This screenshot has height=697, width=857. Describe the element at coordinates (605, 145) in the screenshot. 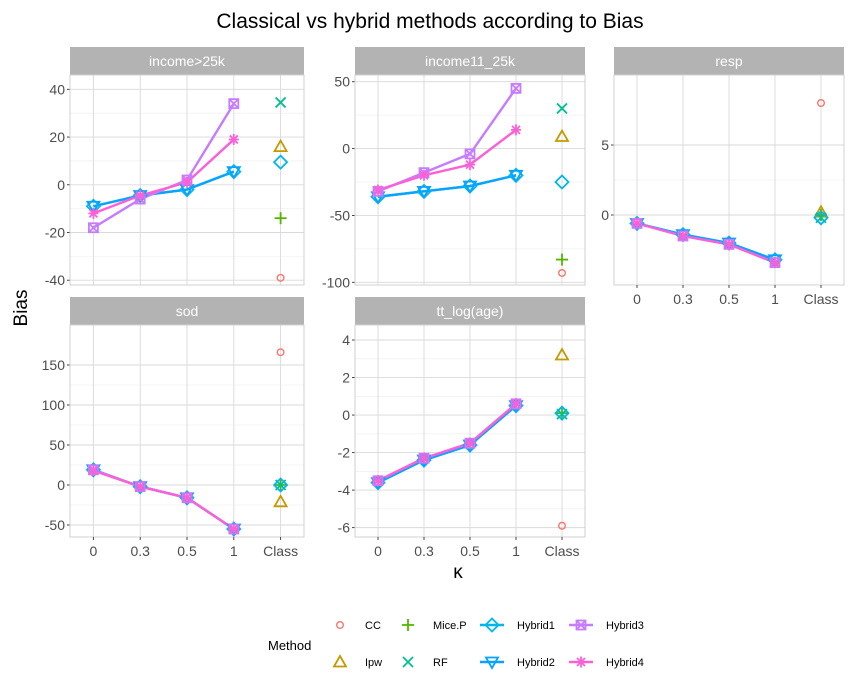

I see `y-tick-label: 5` at that location.